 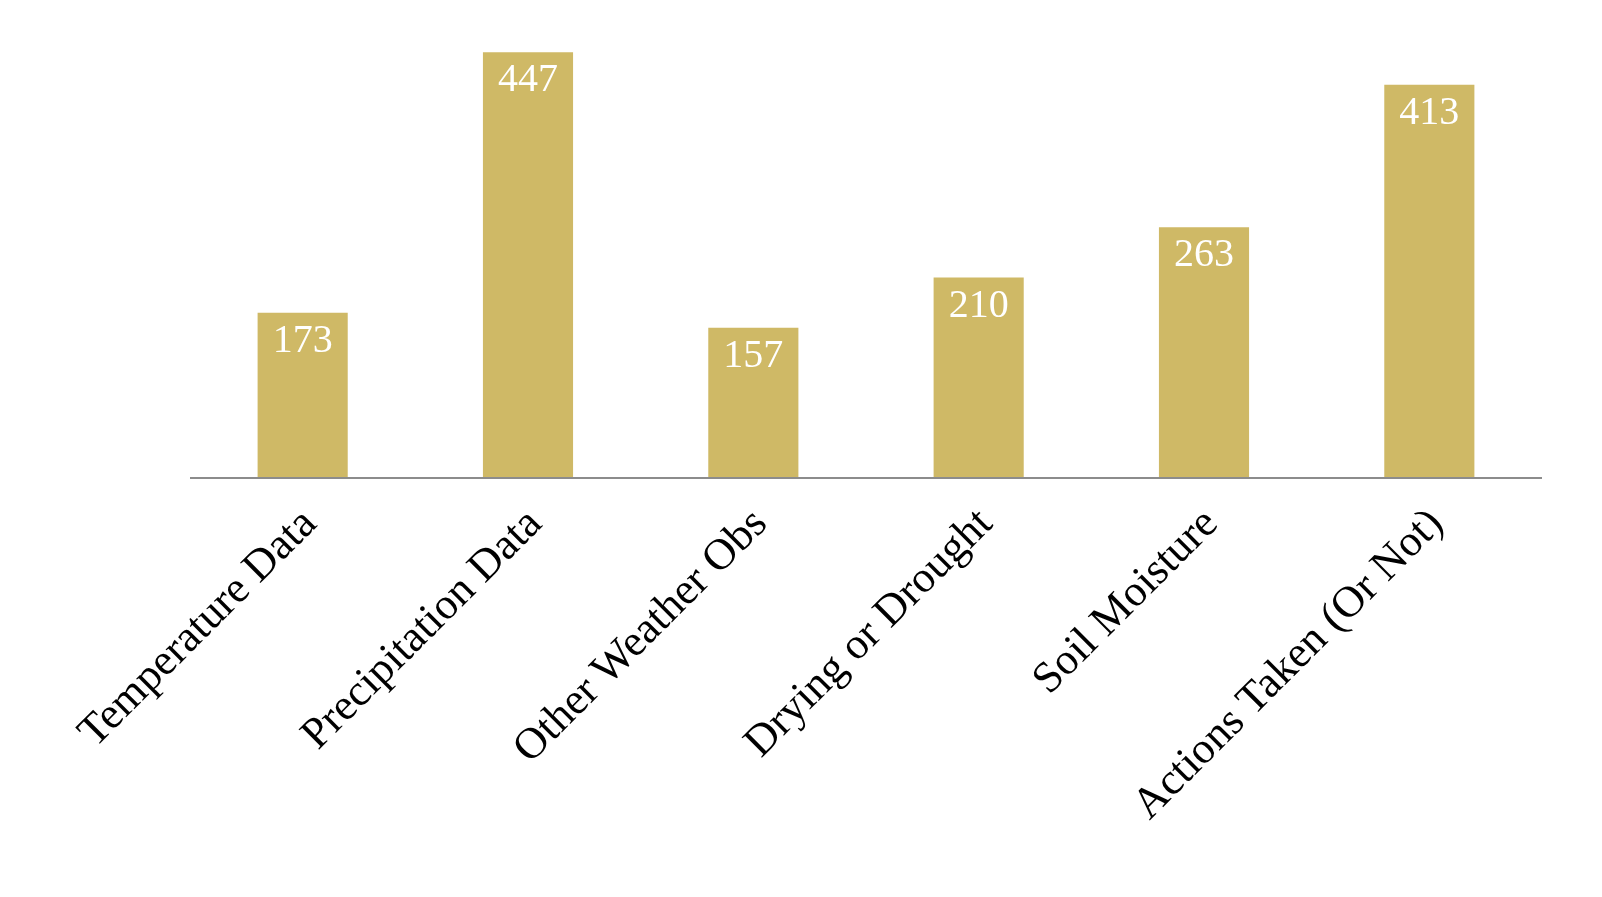 What do you see at coordinates (528, 78) in the screenshot?
I see `data-label: 447` at bounding box center [528, 78].